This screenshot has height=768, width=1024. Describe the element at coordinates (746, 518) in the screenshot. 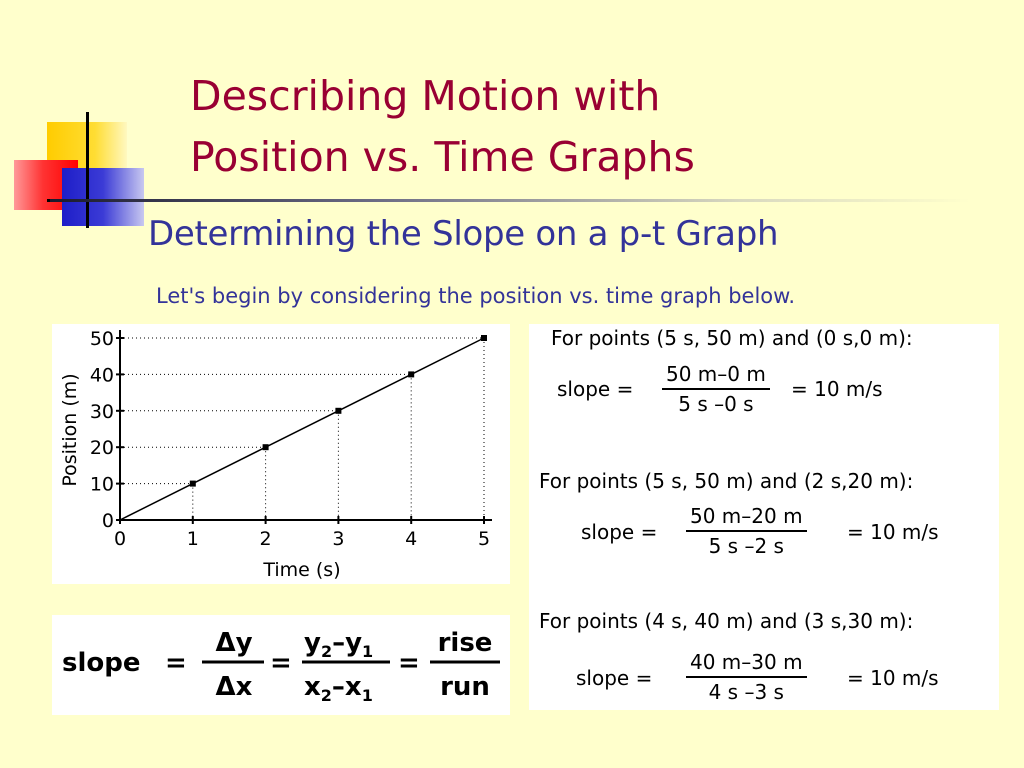

I see `example-2-numerator: 50 m–20 m` at that location.